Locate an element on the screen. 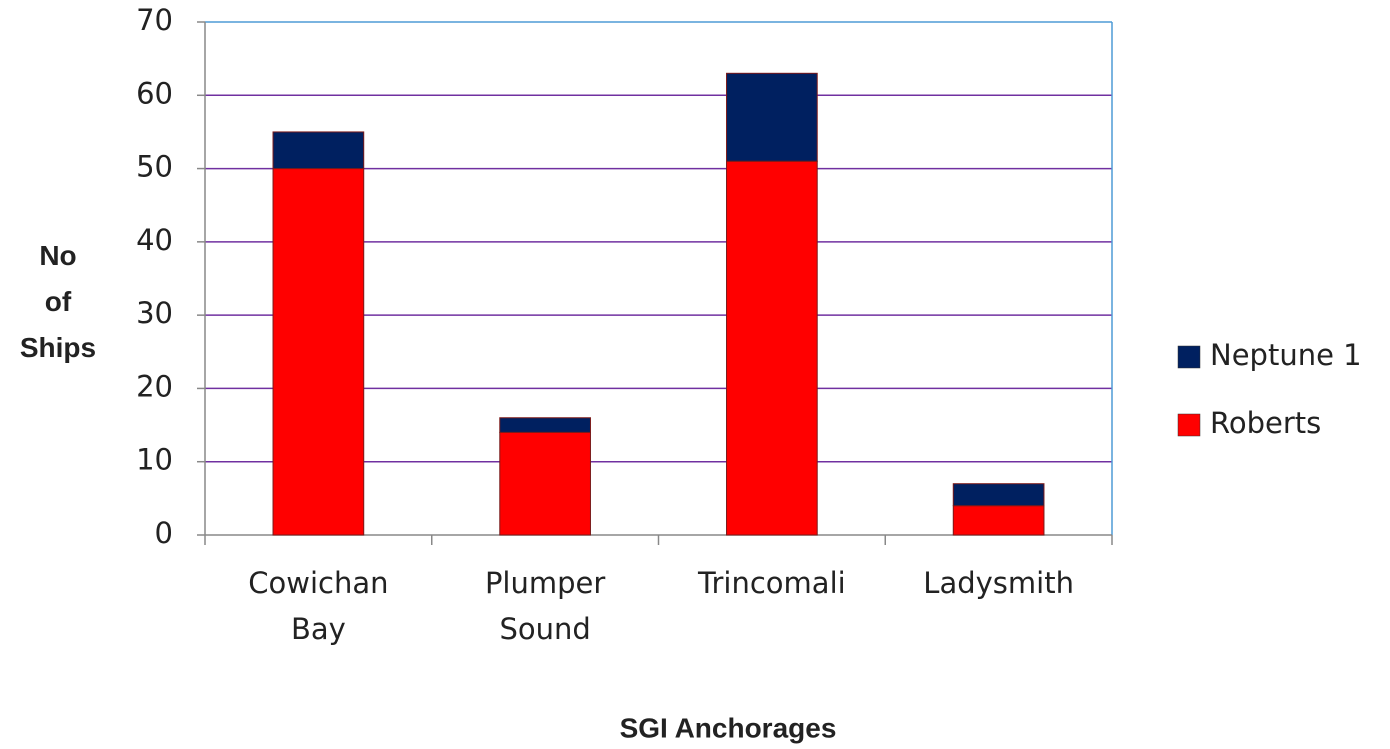 The width and height of the screenshot is (1390, 749). y-tick-label: 50 is located at coordinates (154, 167).